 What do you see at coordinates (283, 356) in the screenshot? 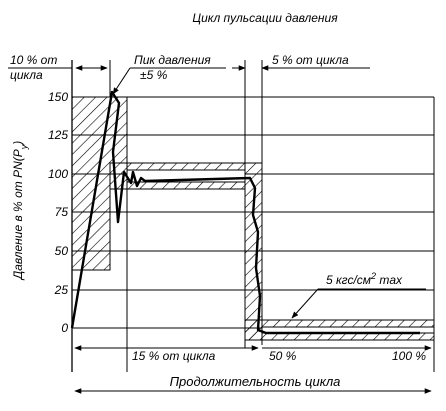
I see `fifty-percent-label: 50 %` at bounding box center [283, 356].